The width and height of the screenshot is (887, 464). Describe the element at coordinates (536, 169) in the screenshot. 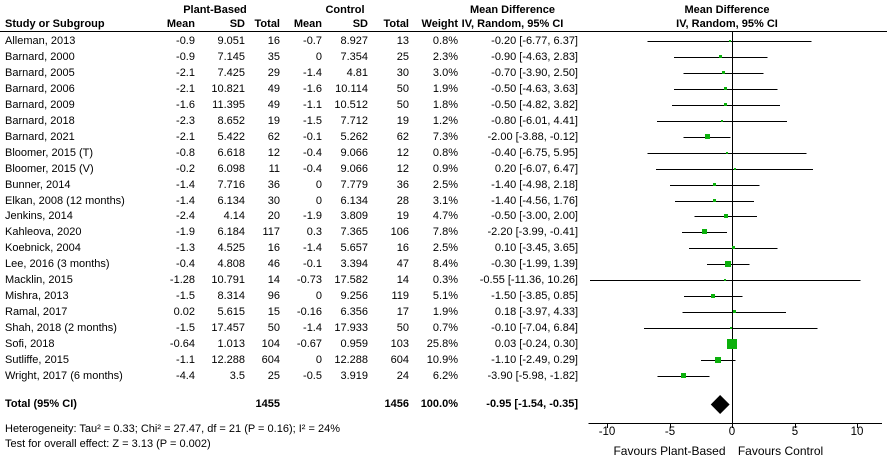

I see `md-ci: 0.20 [-6.07, 6.47]` at that location.